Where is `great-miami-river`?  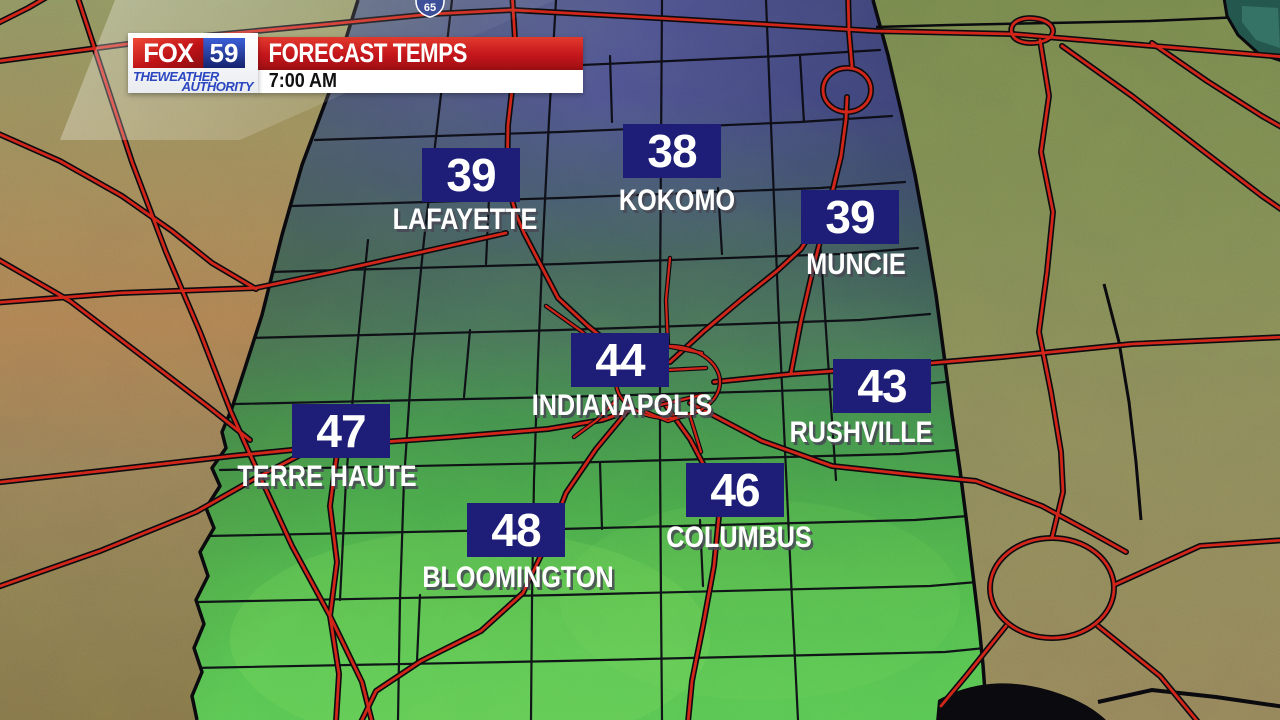
great-miami-river is located at coordinates (1122, 402).